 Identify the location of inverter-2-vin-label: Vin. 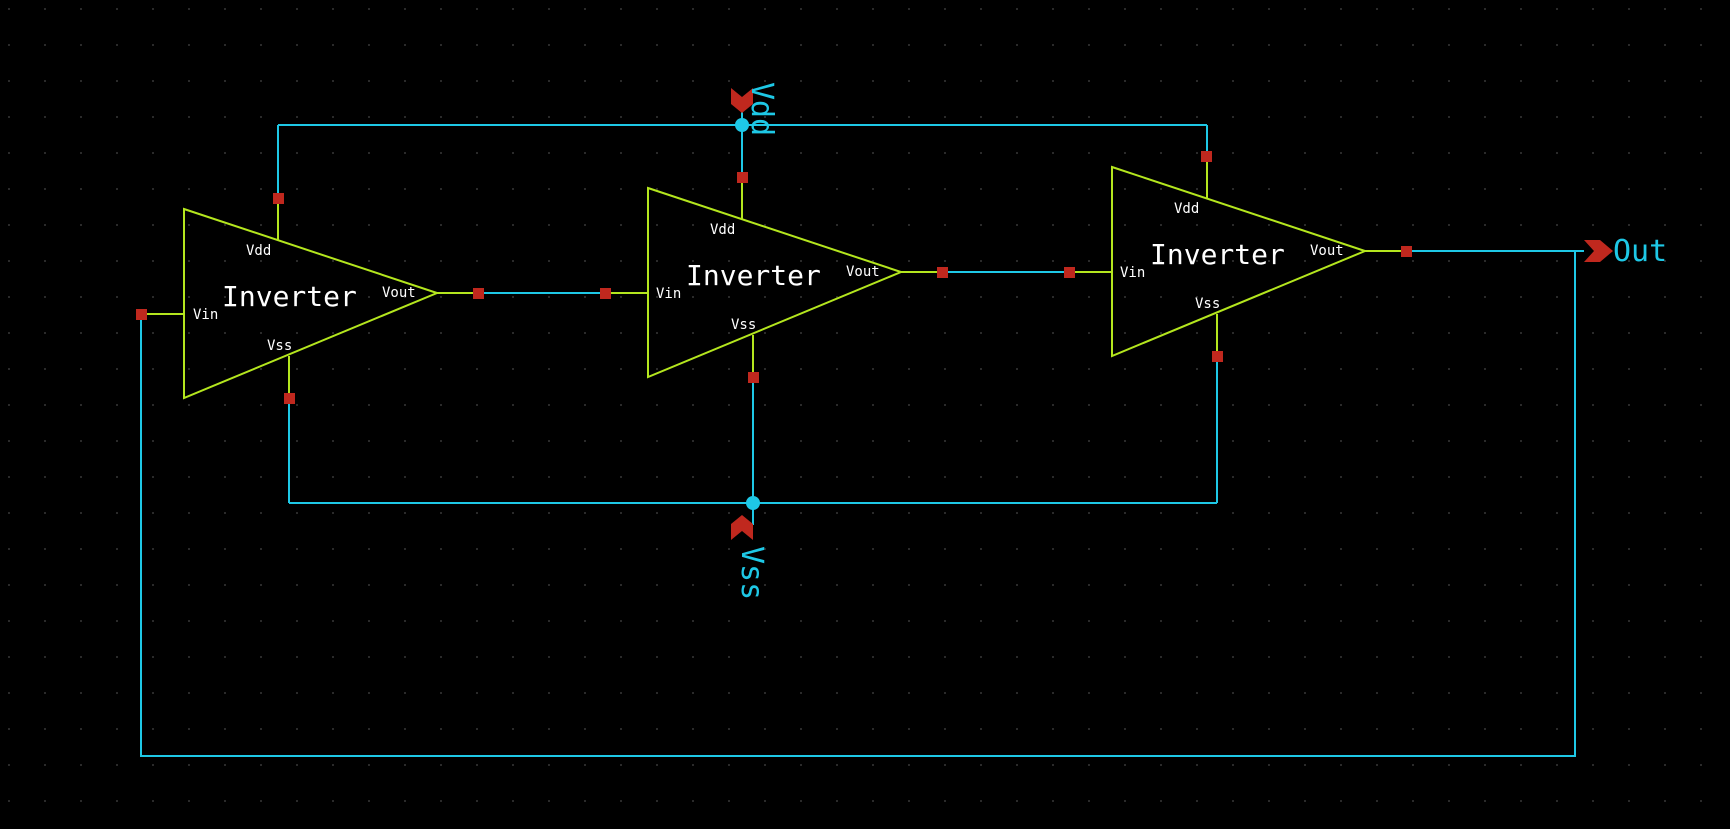
(668, 294).